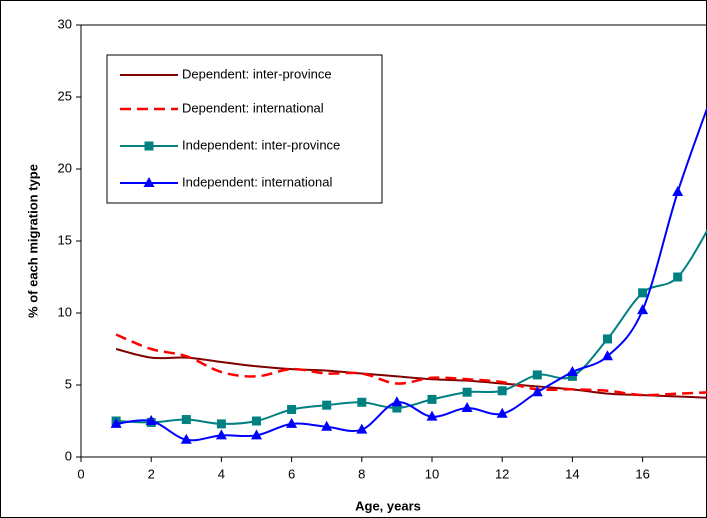 Image resolution: width=707 pixels, height=518 pixels. Describe the element at coordinates (65, 239) in the screenshot. I see `y-tick-label: 15` at that location.